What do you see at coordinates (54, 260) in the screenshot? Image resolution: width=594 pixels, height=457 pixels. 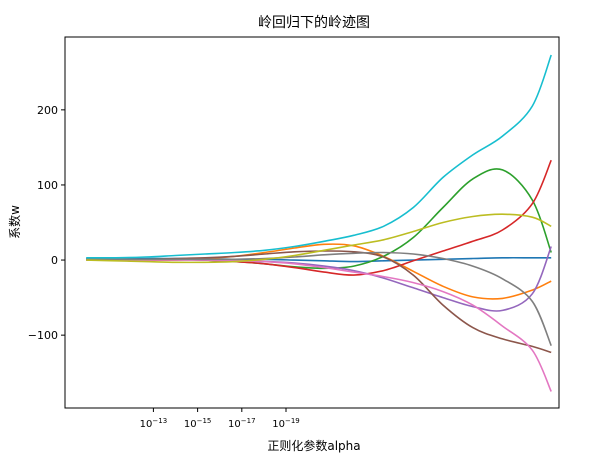 I see `y-tick-label-2: 0` at bounding box center [54, 260].